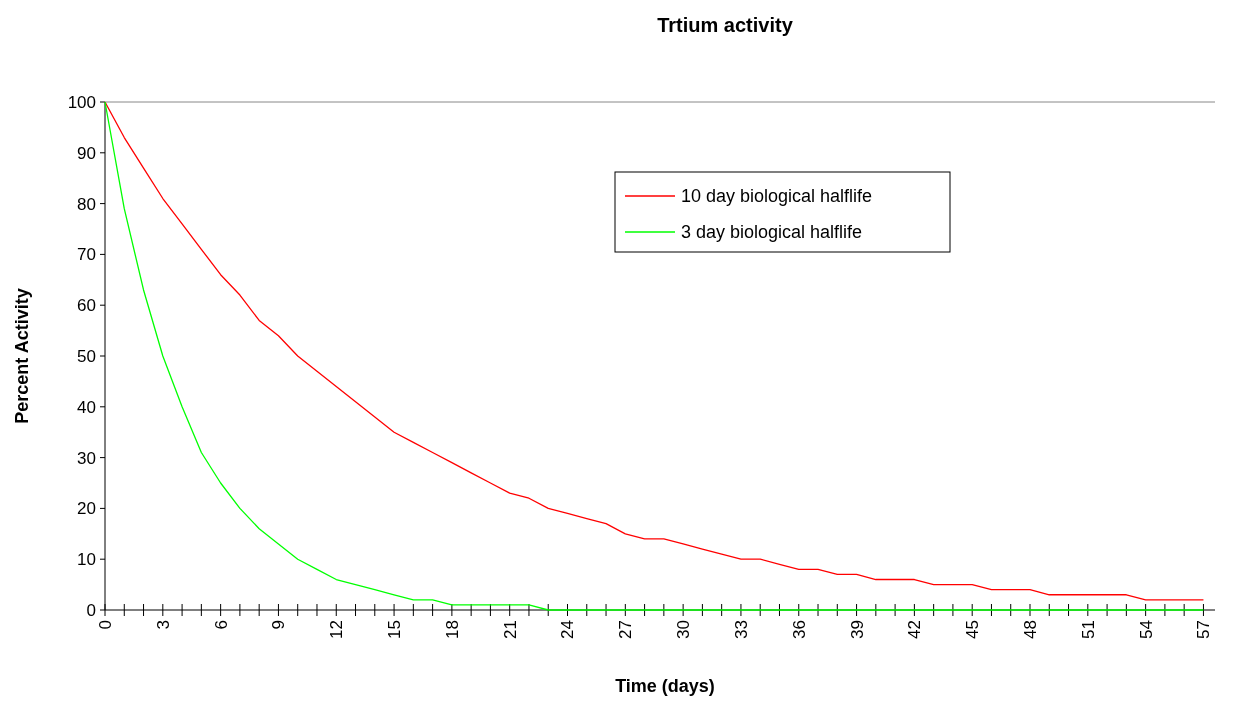 The width and height of the screenshot is (1241, 710). I want to click on y-tick-label: 60, so click(86, 306).